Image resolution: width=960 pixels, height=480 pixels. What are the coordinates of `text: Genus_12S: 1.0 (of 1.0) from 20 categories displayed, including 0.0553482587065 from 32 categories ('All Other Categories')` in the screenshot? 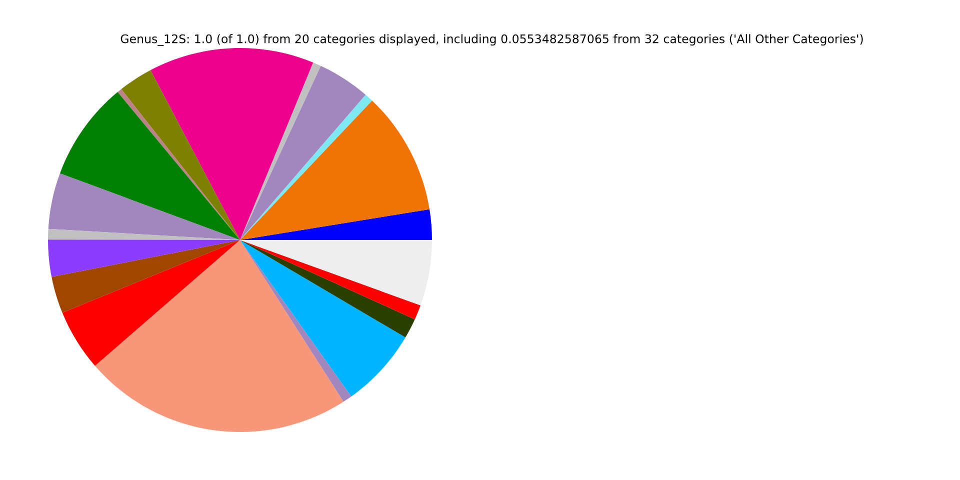 It's located at (491, 40).